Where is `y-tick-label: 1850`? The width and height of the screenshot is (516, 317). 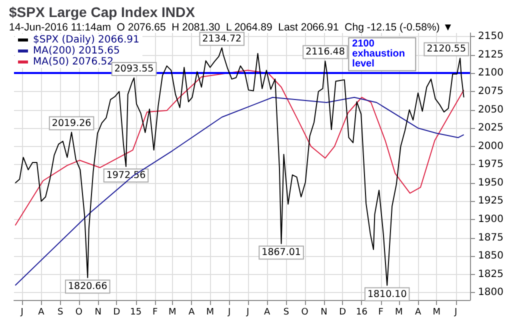 y-tick-label: 1850 is located at coordinates (491, 256).